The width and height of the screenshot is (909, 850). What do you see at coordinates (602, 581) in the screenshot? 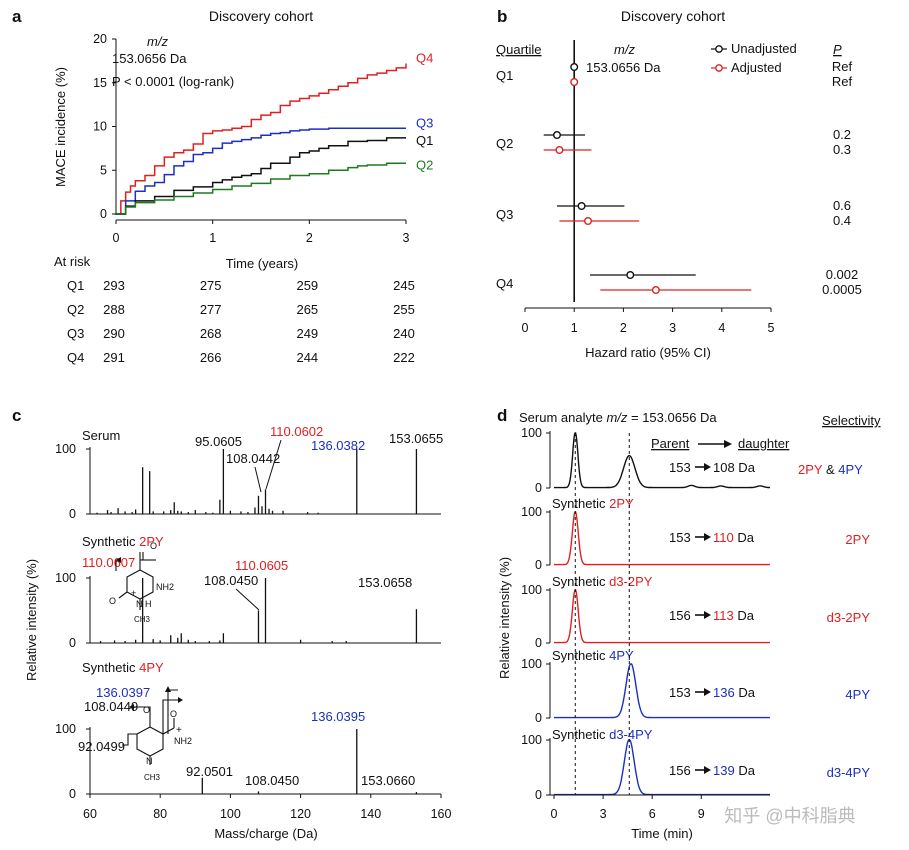
I see `chrom-title: Synthetic d3-2PY` at bounding box center [602, 581].